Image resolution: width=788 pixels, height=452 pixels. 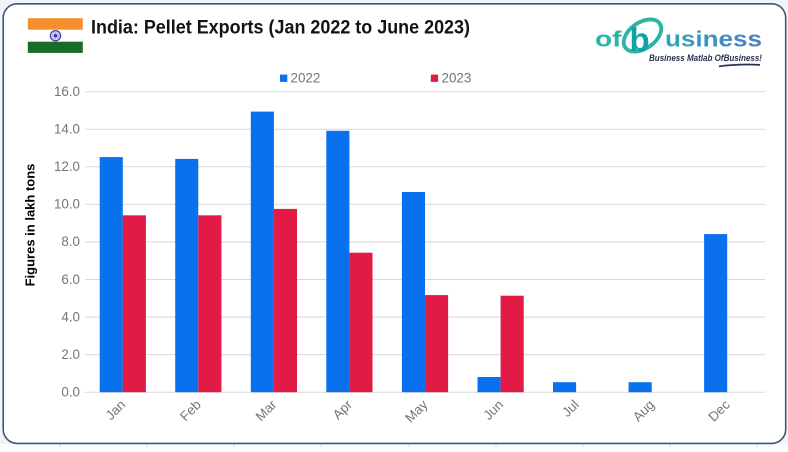 I want to click on svg-text: 0.0, so click(x=70, y=392).